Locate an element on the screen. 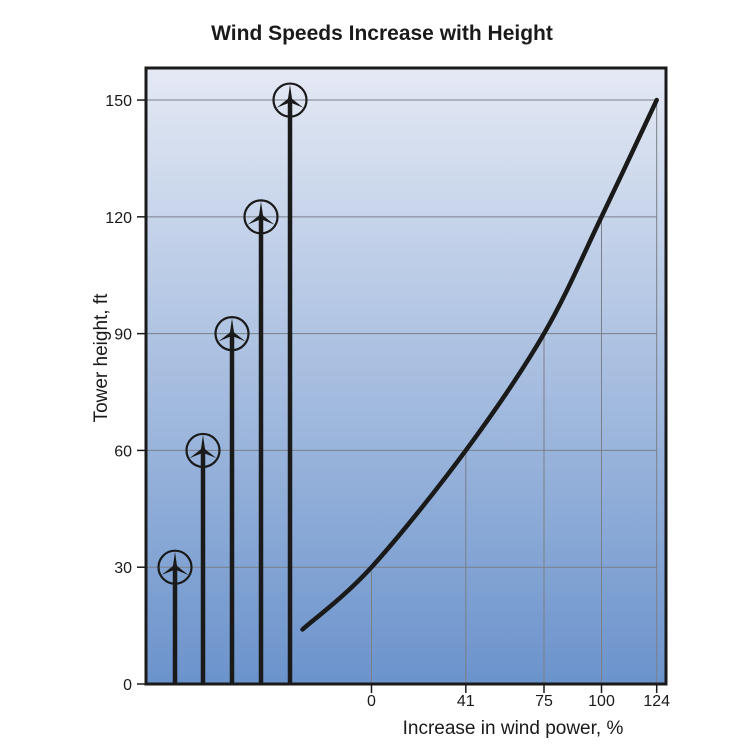 The width and height of the screenshot is (748, 756). x-tick-label: 124 is located at coordinates (656, 701).